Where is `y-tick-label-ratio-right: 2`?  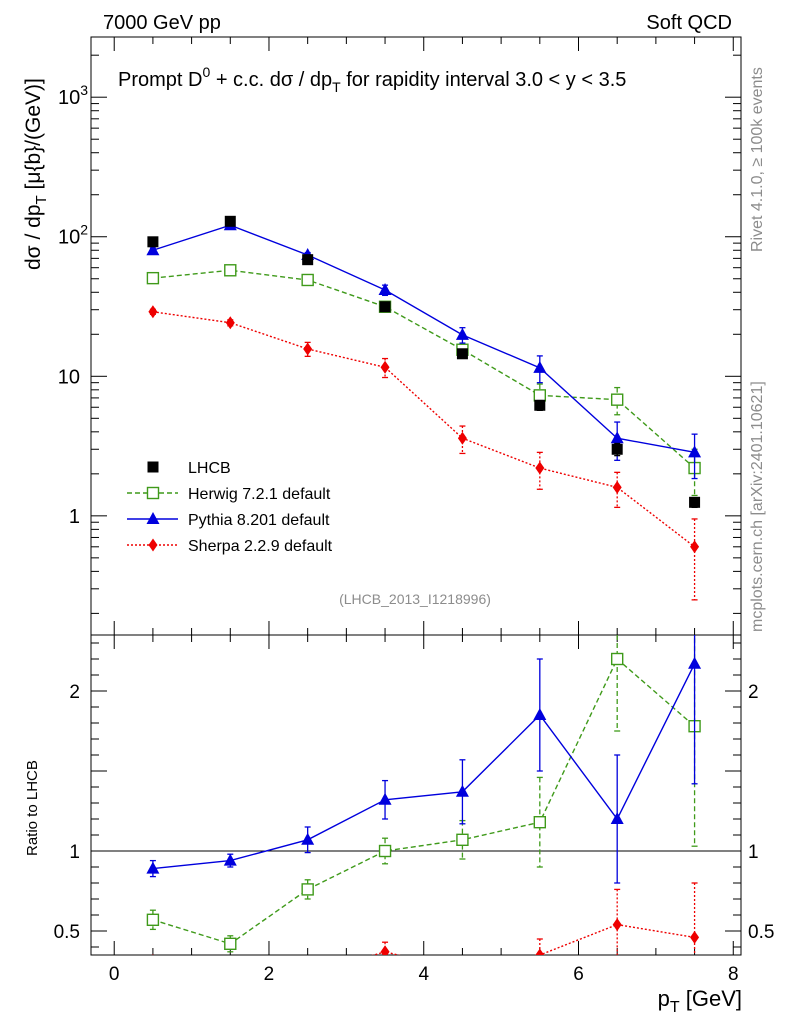 y-tick-label-ratio-right: 2 is located at coordinates (753, 692).